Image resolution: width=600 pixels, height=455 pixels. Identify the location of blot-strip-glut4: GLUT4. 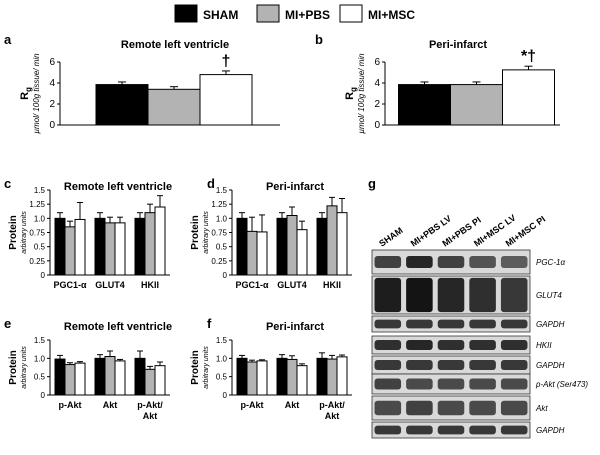
(466, 295).